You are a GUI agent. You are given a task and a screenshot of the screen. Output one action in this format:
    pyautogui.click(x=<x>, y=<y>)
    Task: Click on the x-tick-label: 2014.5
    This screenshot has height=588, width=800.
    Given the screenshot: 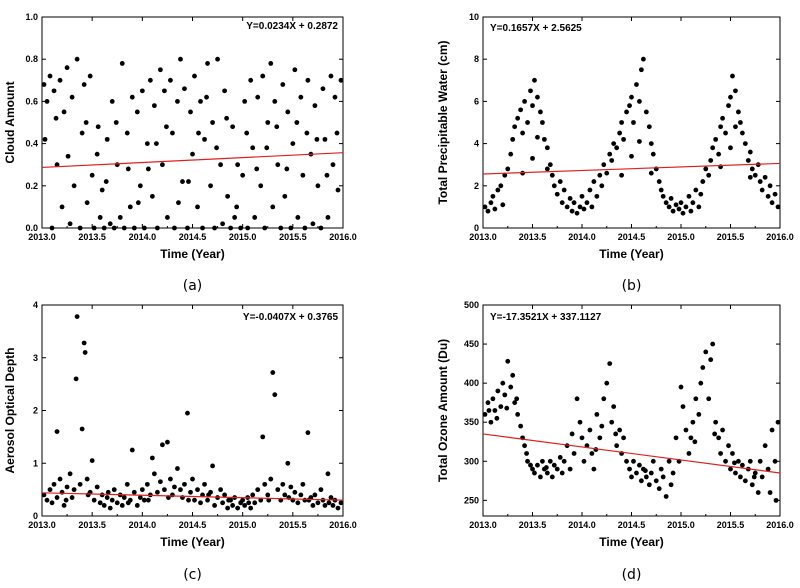 What is the action you would take?
    pyautogui.click(x=193, y=237)
    